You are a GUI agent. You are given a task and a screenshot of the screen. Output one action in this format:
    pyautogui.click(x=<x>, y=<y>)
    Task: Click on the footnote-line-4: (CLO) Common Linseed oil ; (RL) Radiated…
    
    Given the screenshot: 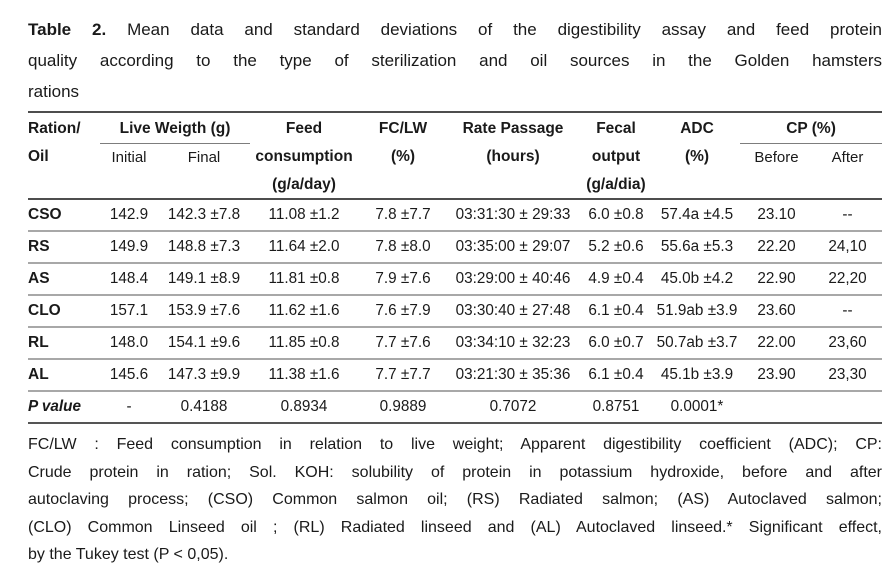 What is the action you would take?
    pyautogui.click(x=455, y=527)
    